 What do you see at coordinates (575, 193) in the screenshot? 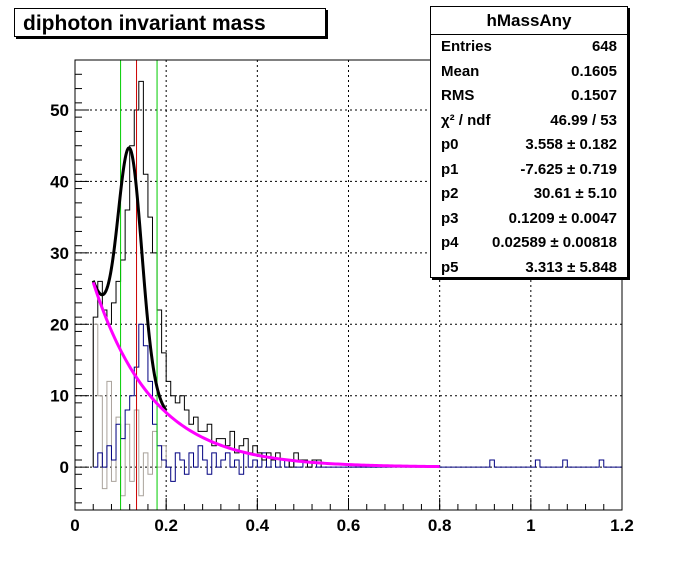
I see `stats-value: 30.61 ± 5.10` at bounding box center [575, 193].